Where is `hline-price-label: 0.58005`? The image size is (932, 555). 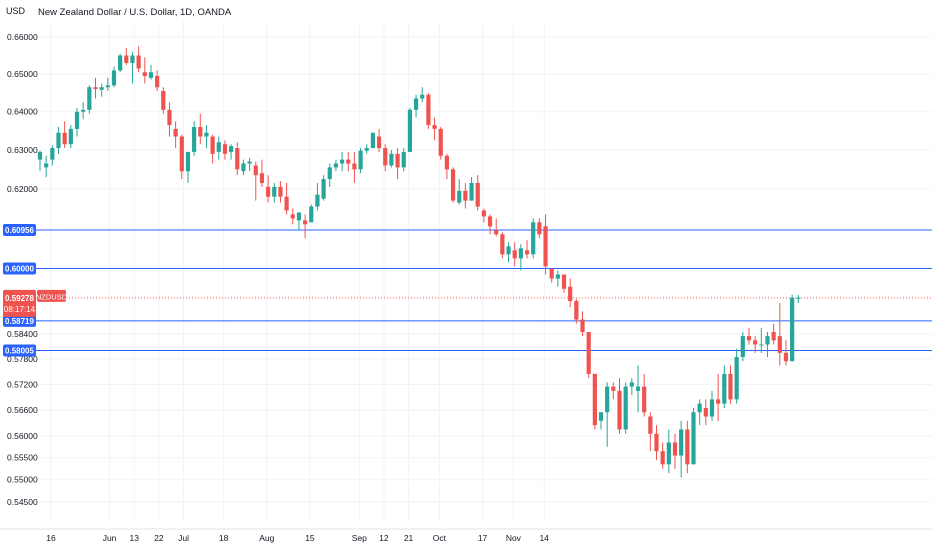
hline-price-label: 0.58005 is located at coordinates (19, 351).